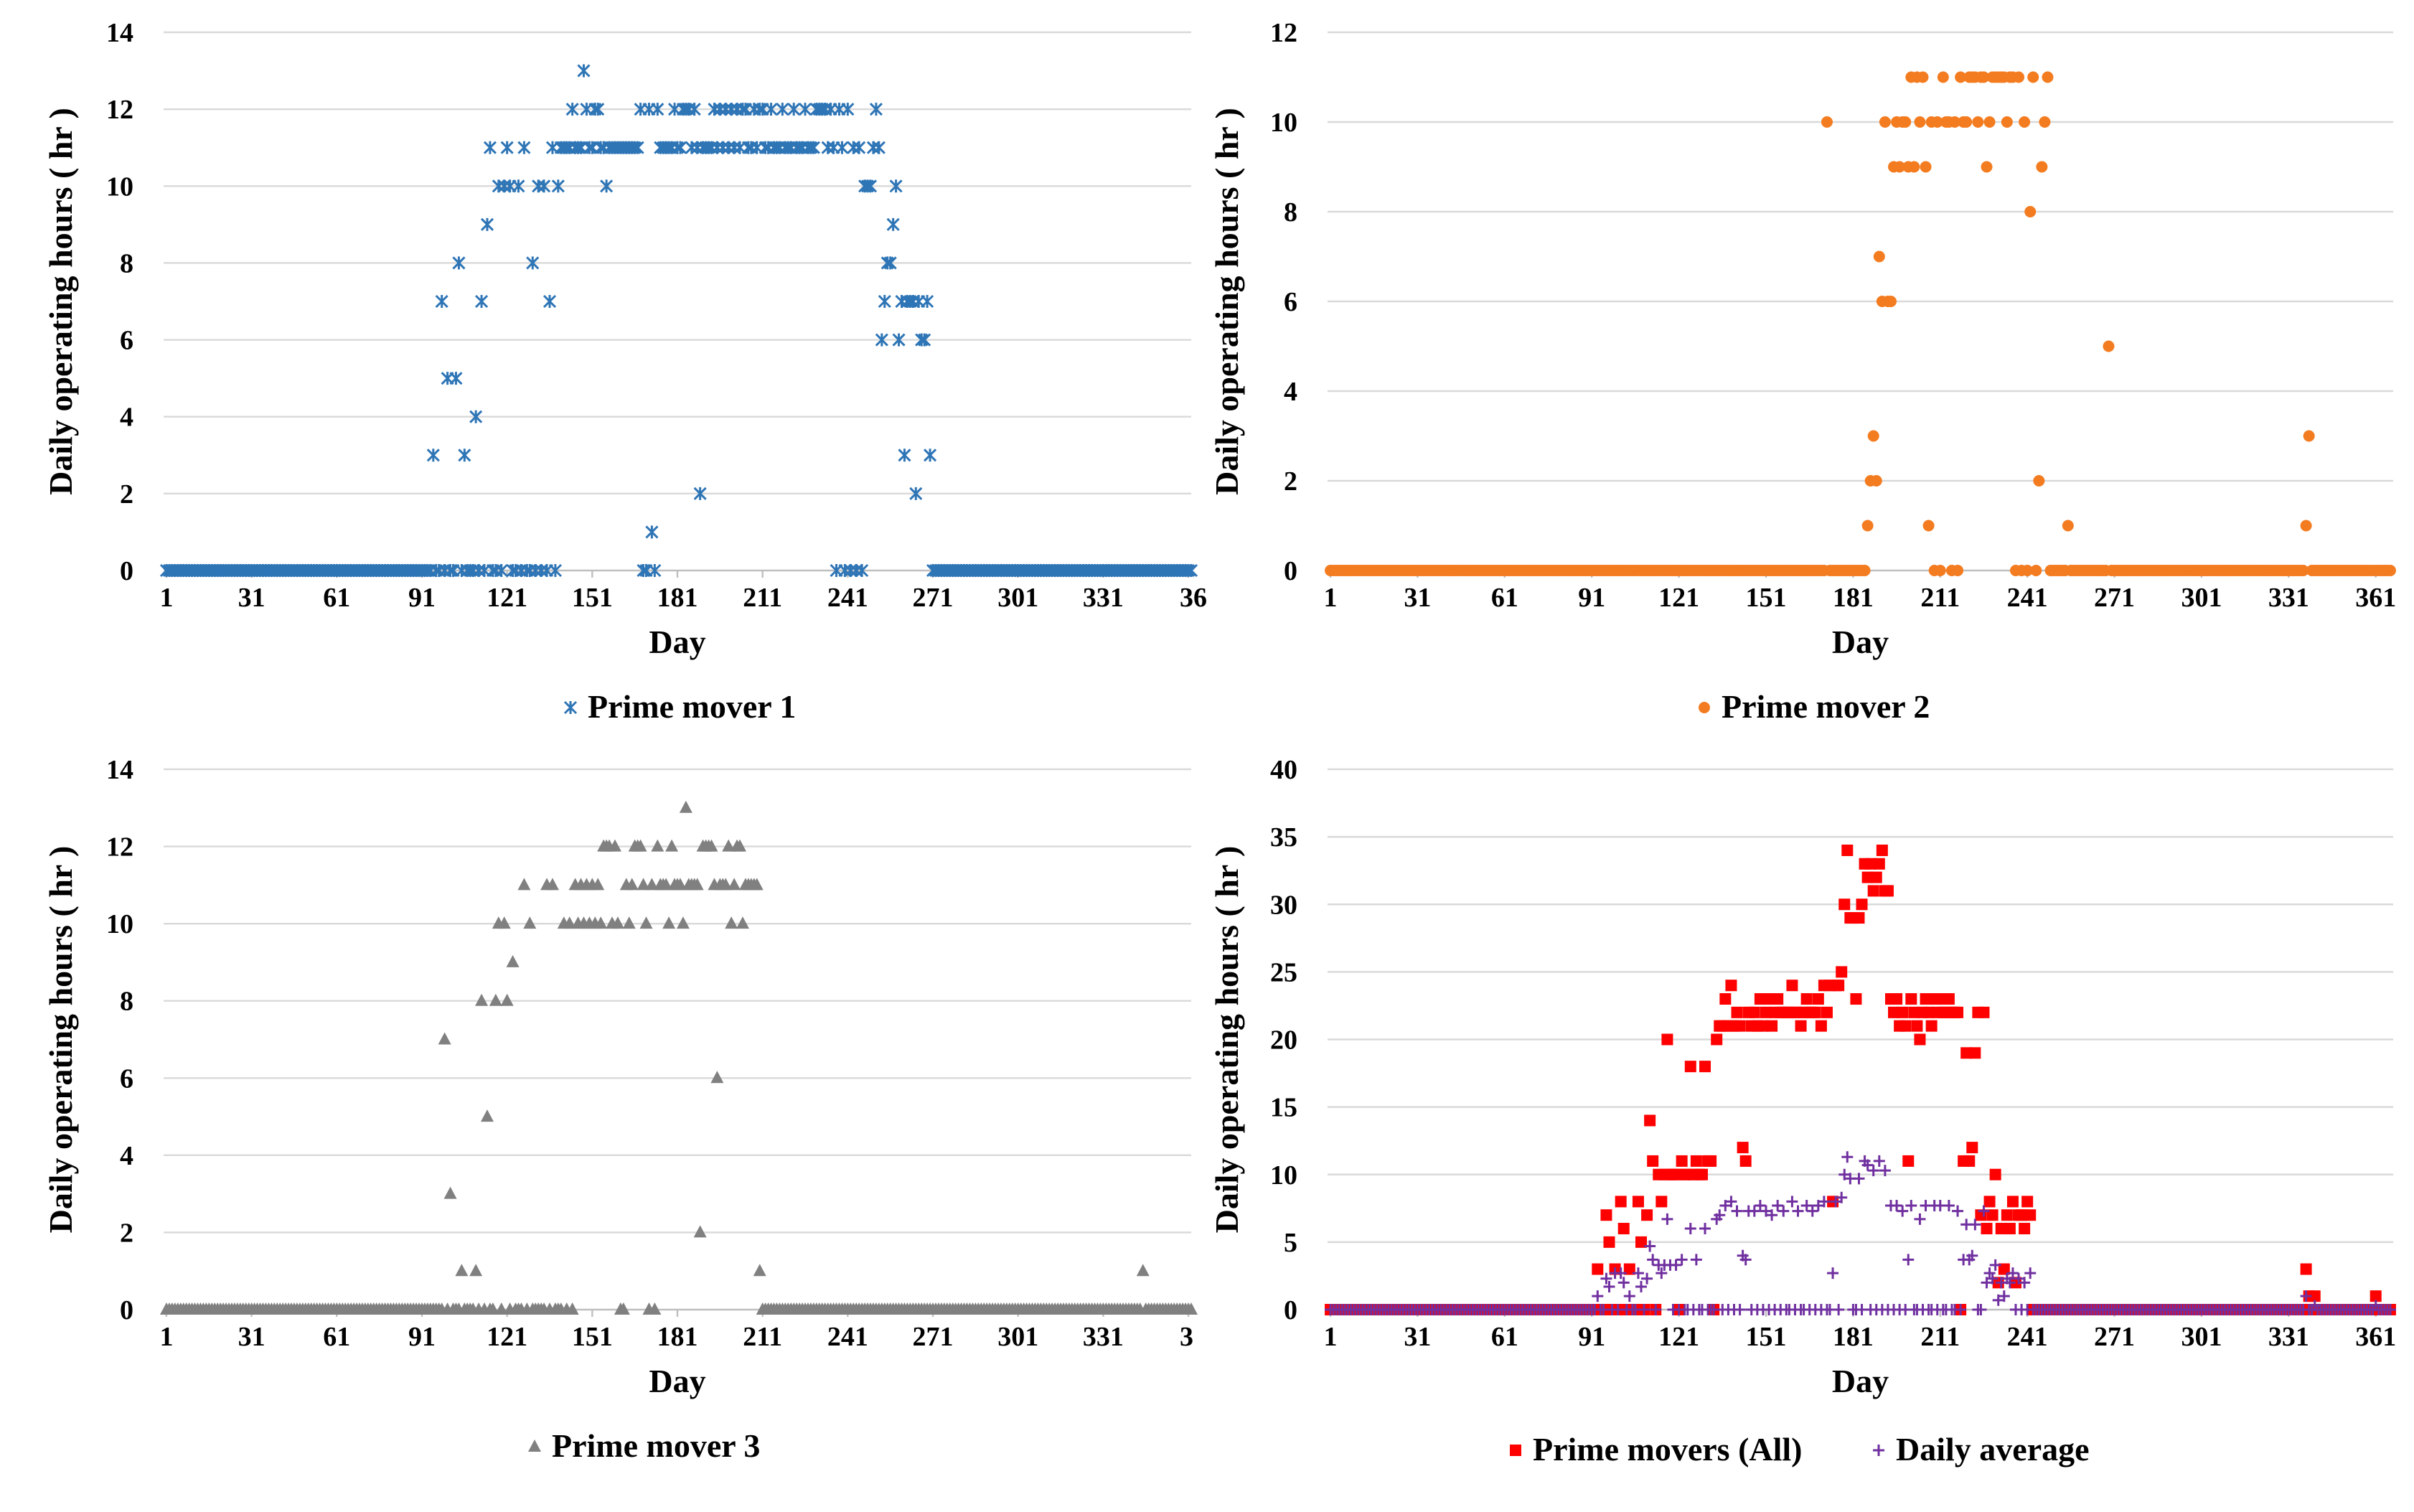 Image resolution: width=2414 pixels, height=1512 pixels. Describe the element at coordinates (126, 1002) in the screenshot. I see `y-tick-label: 8` at that location.